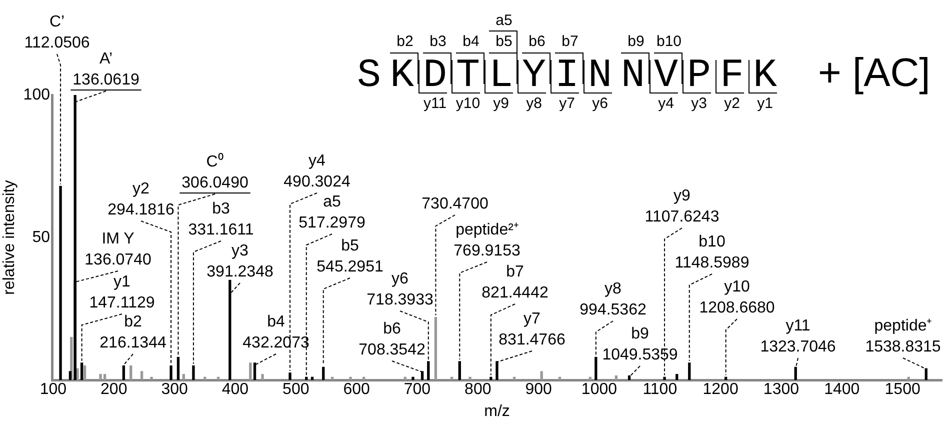 The width and height of the screenshot is (945, 421). What do you see at coordinates (114, 389) in the screenshot?
I see `x-tick-label: 200` at bounding box center [114, 389].